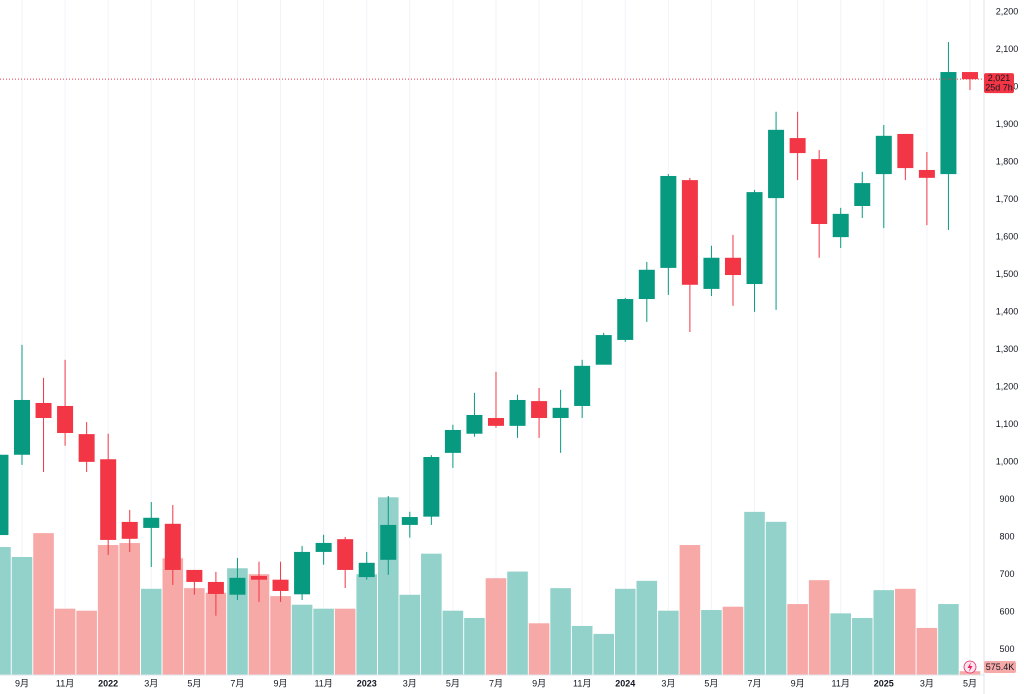 This screenshot has height=694, width=1024. What do you see at coordinates (1007, 161) in the screenshot?
I see `y-tick-label: 1,800` at bounding box center [1007, 161].